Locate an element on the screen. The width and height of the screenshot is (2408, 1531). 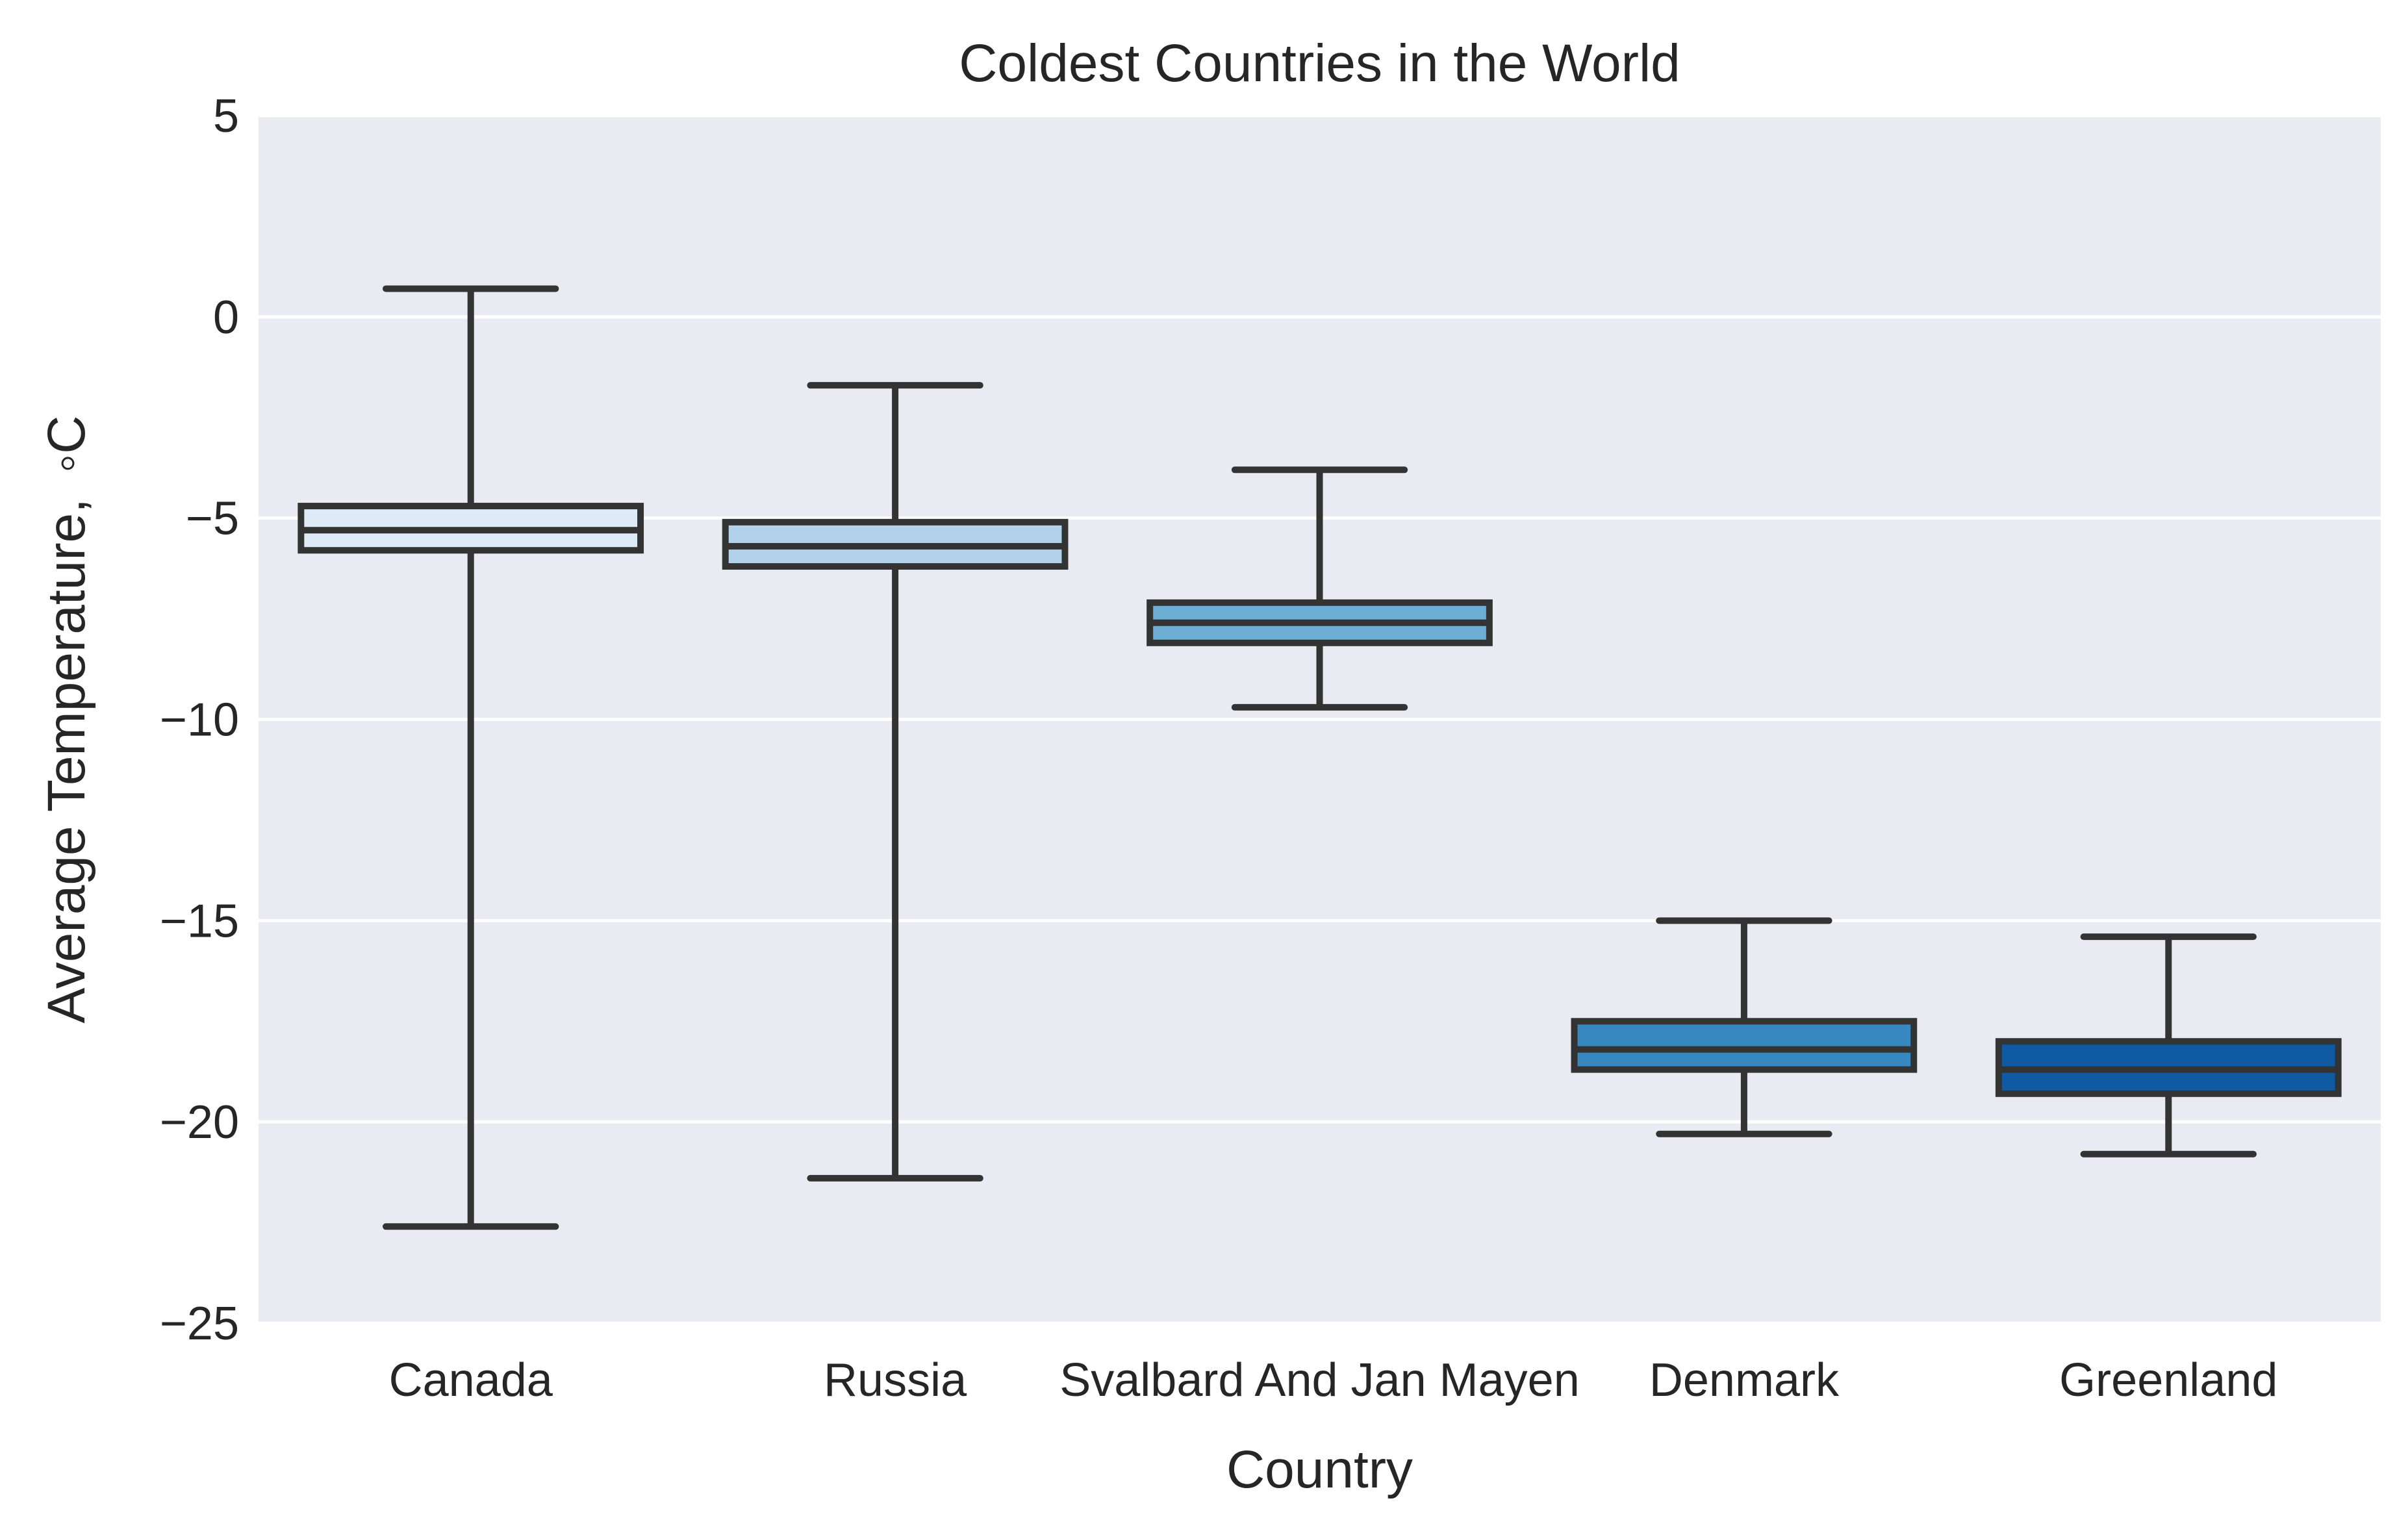
y-tick-label: −15 is located at coordinates (199, 921).